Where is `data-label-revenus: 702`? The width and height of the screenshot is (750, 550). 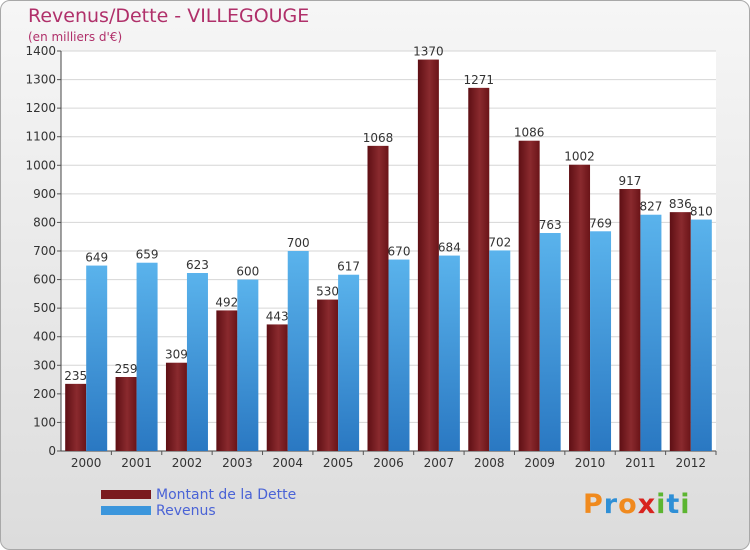
data-label-revenus: 702 is located at coordinates (499, 242).